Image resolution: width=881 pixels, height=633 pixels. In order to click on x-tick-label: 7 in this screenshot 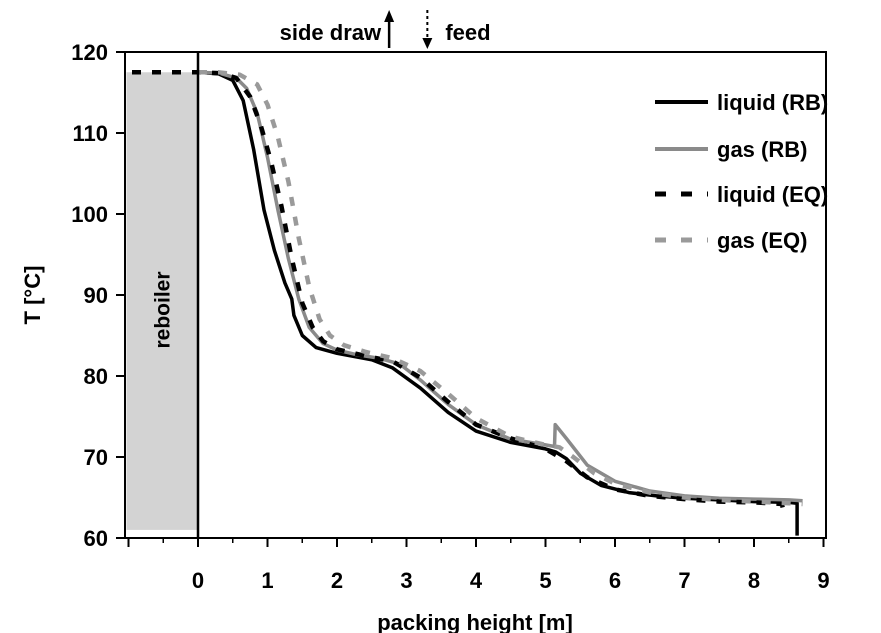, I will do `click(684, 580)`.